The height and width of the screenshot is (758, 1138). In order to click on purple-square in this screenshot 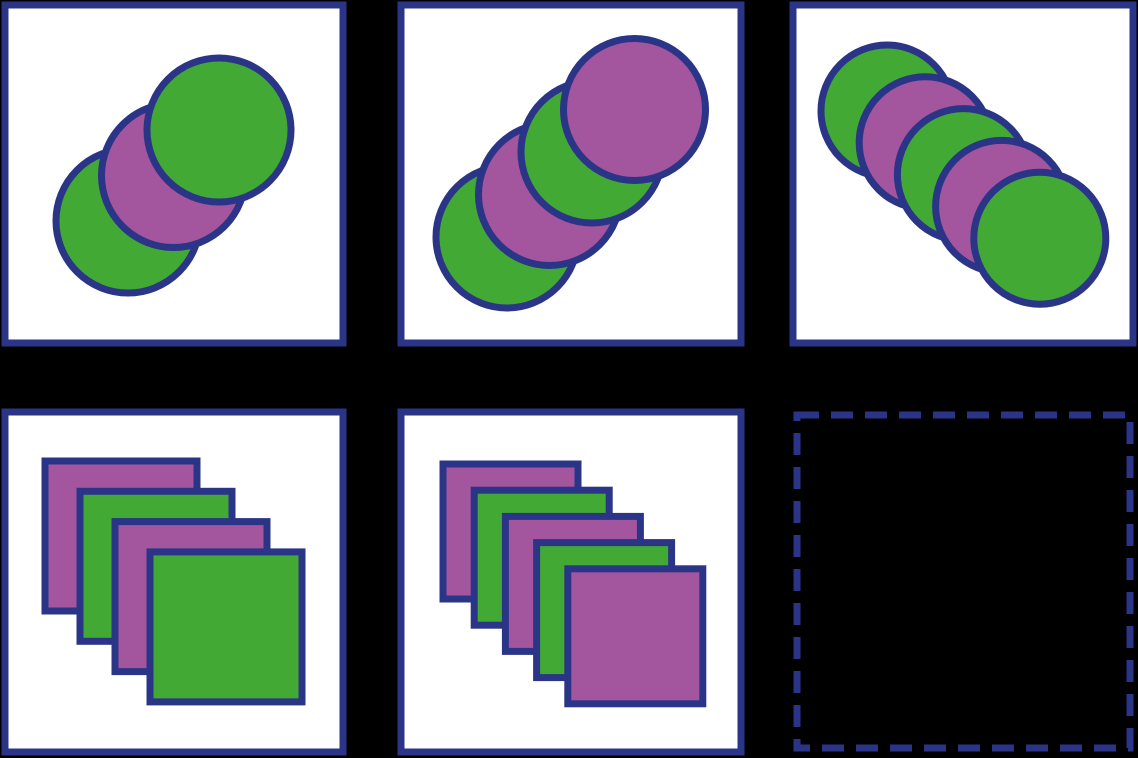, I will do `click(635, 636)`.